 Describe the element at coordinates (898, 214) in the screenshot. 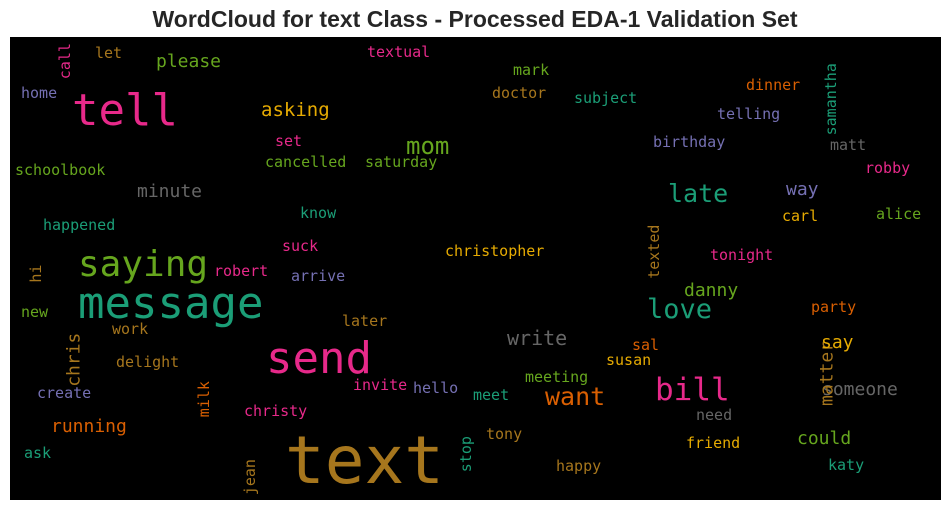

I see `word-alice: alice` at that location.